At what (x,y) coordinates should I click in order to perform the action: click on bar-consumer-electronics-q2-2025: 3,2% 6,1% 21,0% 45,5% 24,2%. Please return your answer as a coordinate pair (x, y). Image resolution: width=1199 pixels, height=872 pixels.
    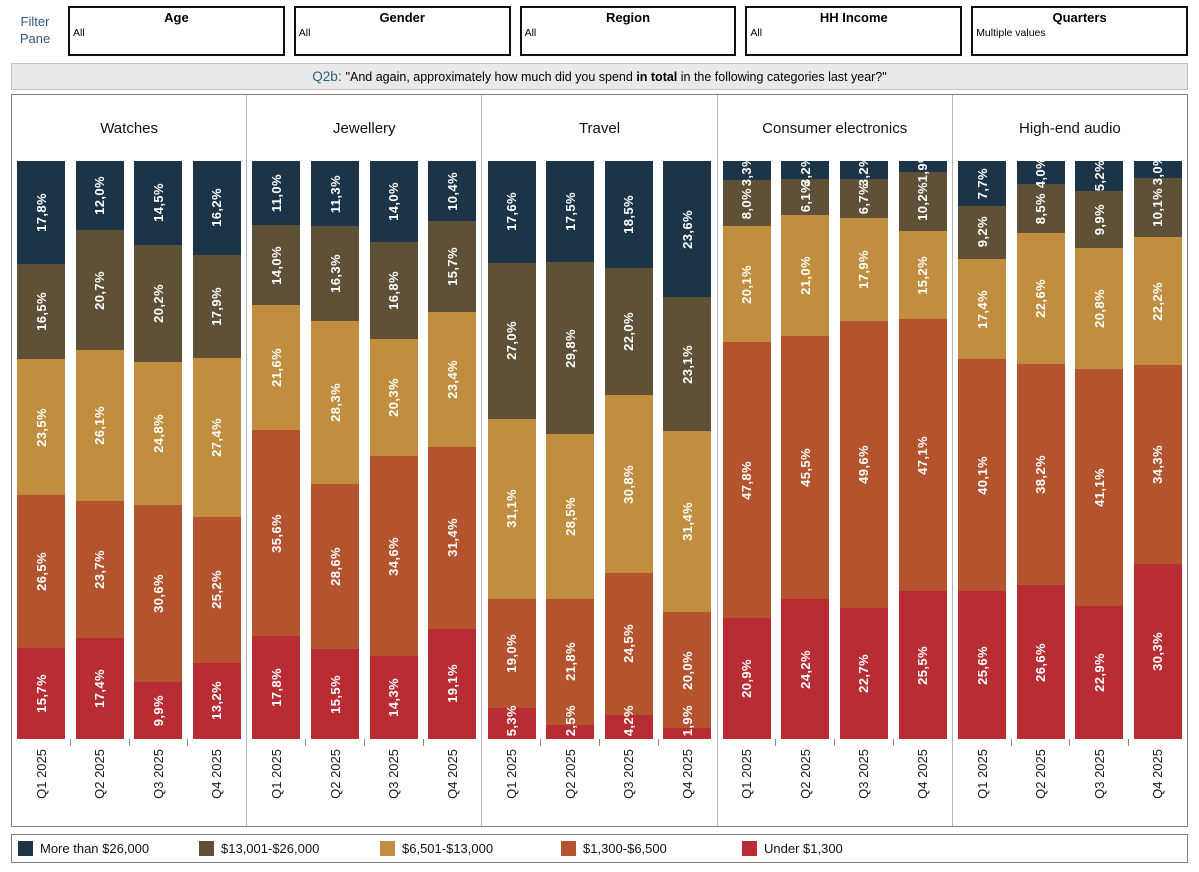
    Looking at the image, I should click on (805, 450).